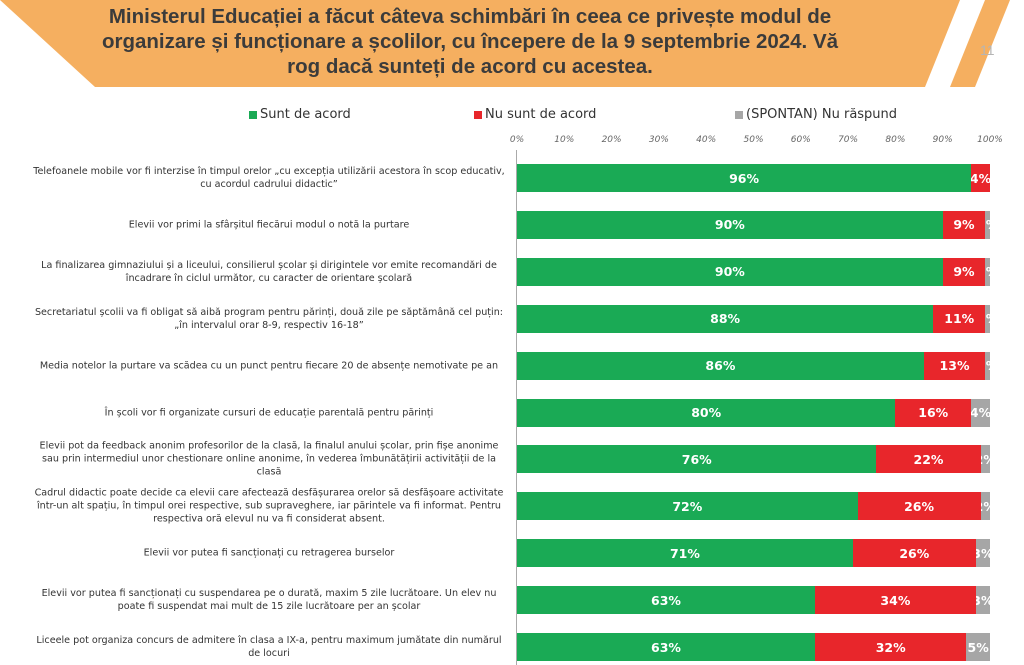 Image resolution: width=1024 pixels, height=665 pixels. What do you see at coordinates (305, 114) in the screenshot?
I see `legend-label: Sunt de acord` at bounding box center [305, 114].